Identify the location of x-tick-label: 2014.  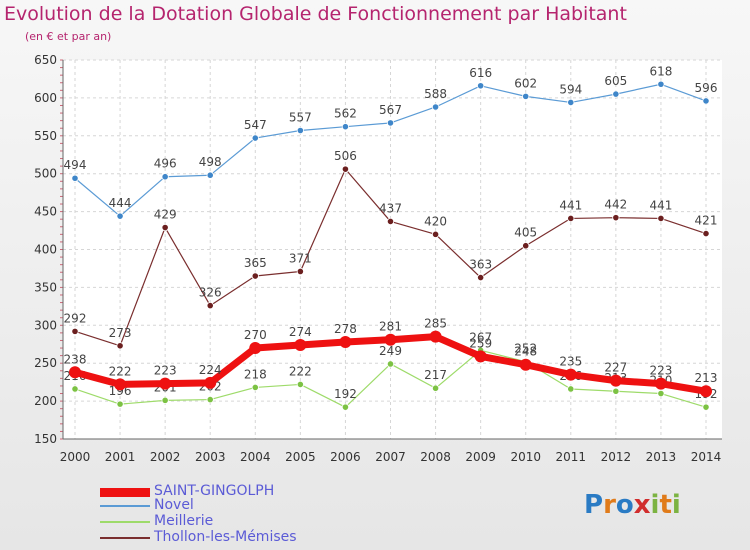
(706, 457).